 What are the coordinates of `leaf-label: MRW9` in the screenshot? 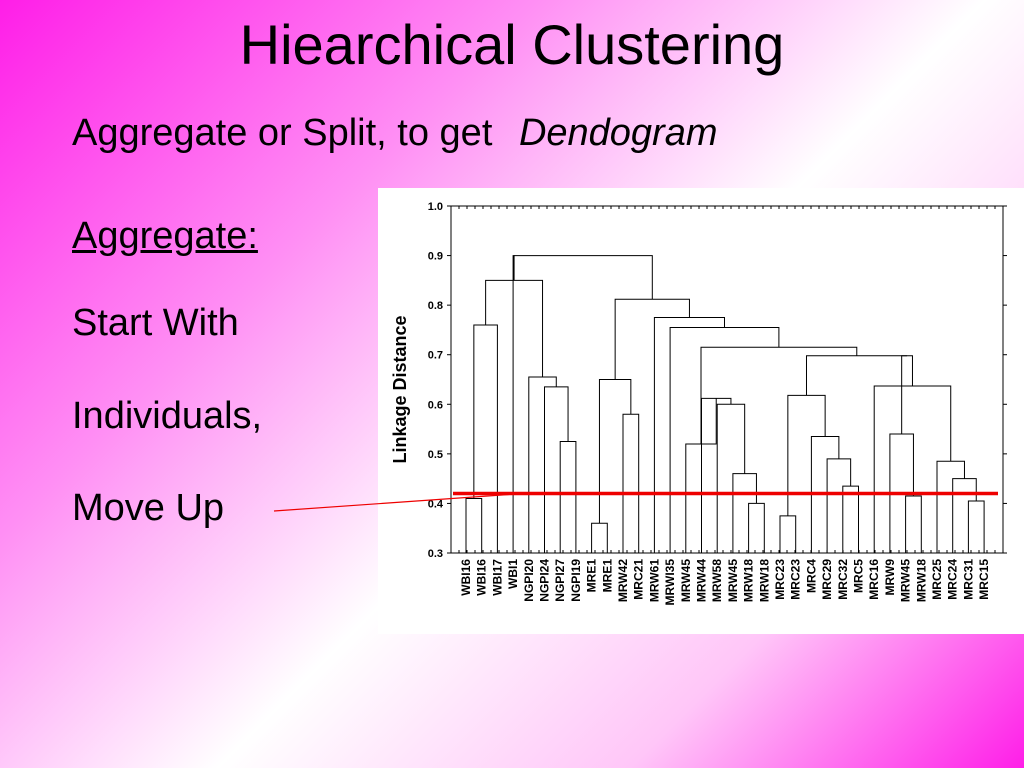 It's located at (890, 577).